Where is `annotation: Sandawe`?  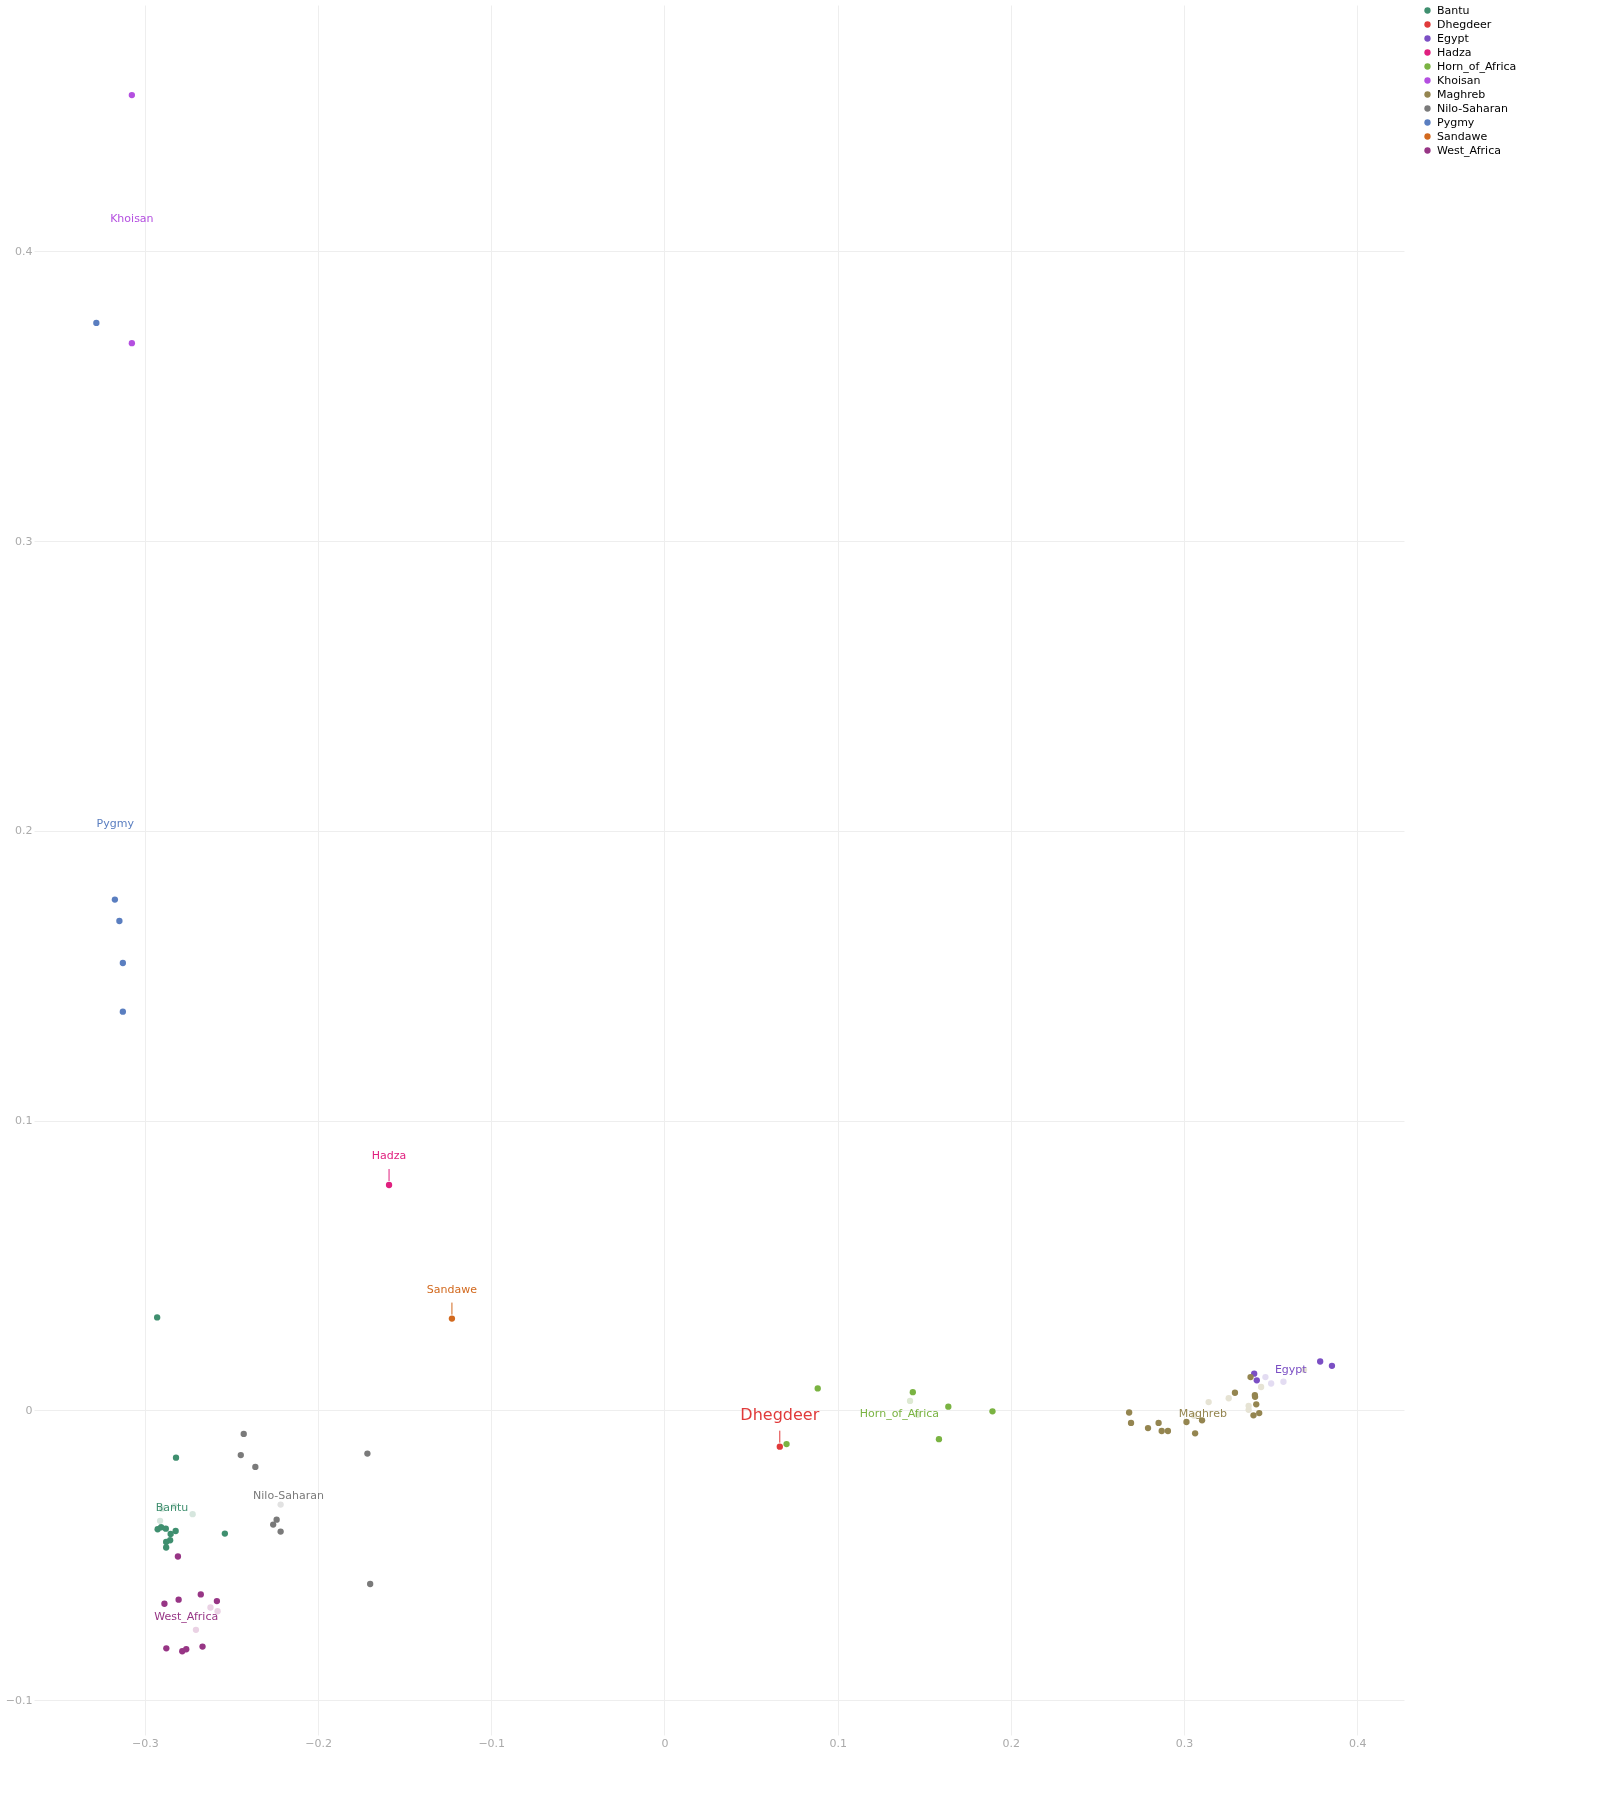
annotation: Sandawe is located at coordinates (452, 1289).